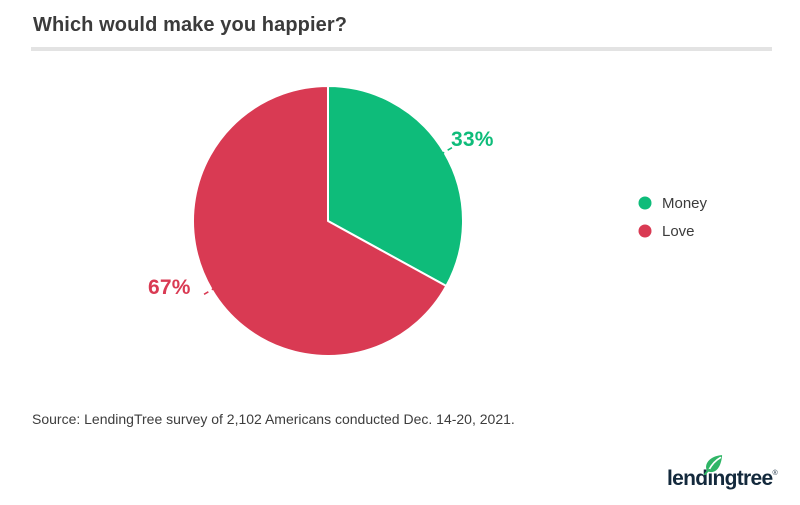  Describe the element at coordinates (713, 465) in the screenshot. I see `leaf-icon` at that location.